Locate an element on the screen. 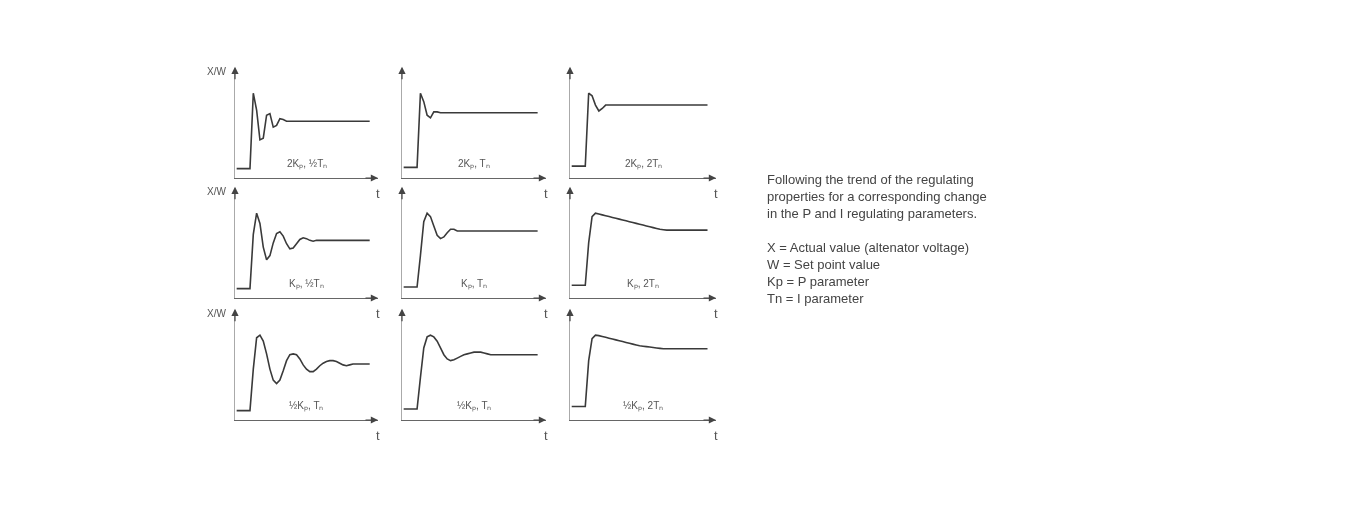  text: Following the trend of the regulating properties for a corresponding change in the P and I regulating parameters. is located at coordinates (877, 196).